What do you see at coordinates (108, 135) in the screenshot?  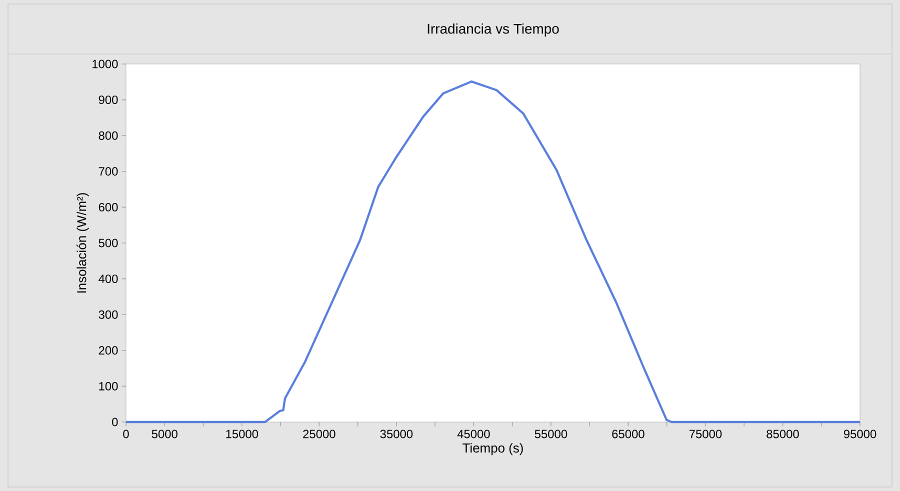 I see `y-tick-label: 800` at bounding box center [108, 135].